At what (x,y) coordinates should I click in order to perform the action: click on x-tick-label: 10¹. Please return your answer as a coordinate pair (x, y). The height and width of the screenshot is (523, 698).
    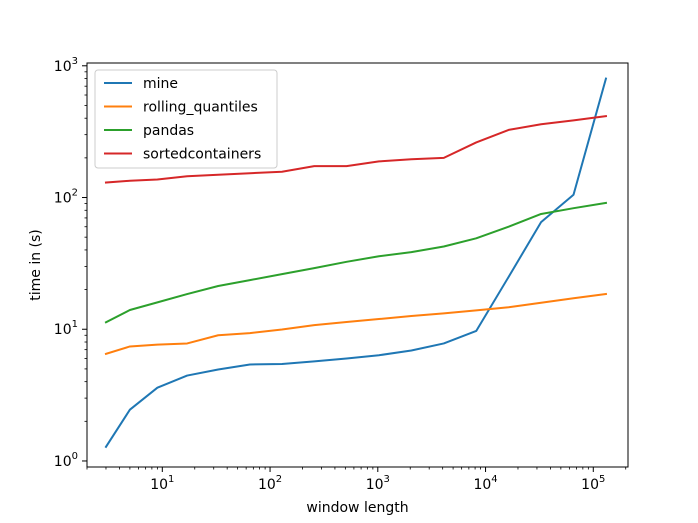
    Looking at the image, I should click on (162, 483).